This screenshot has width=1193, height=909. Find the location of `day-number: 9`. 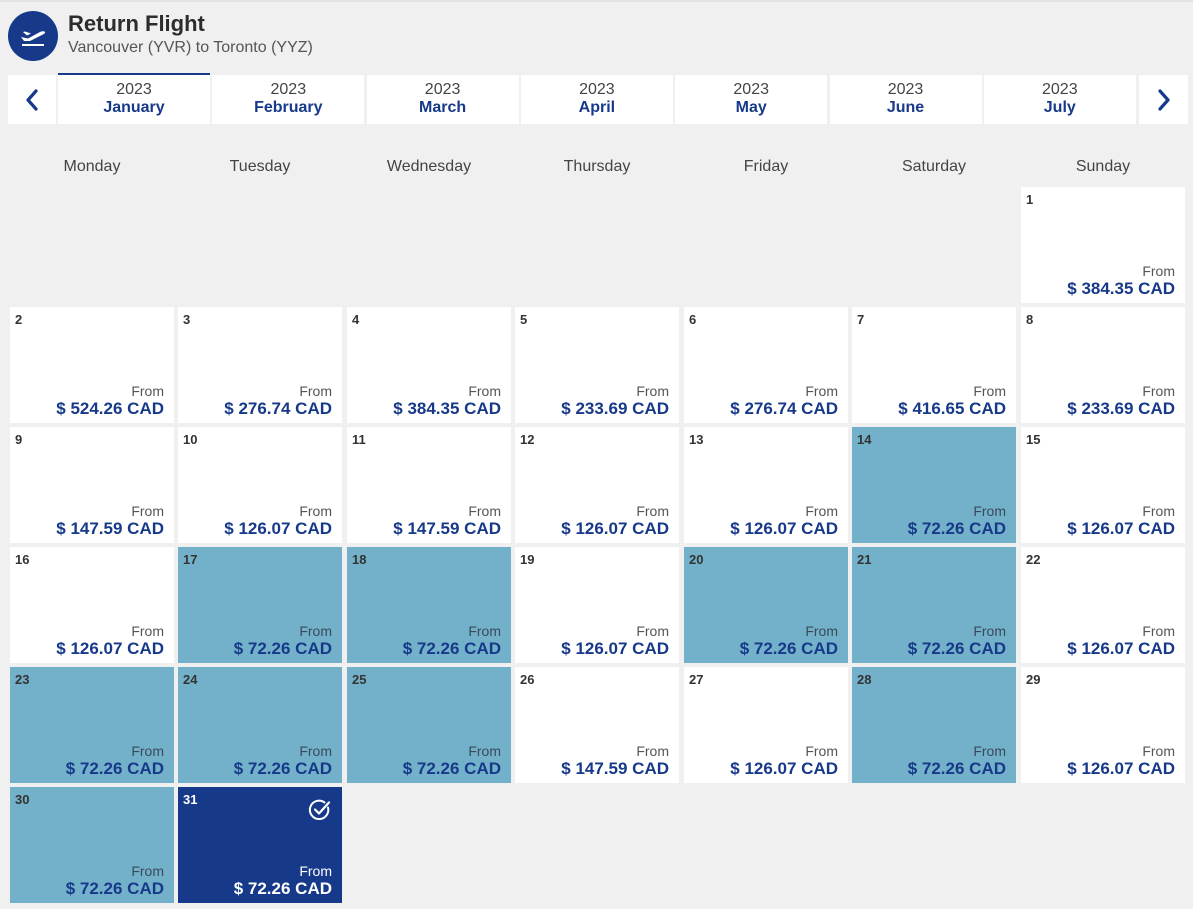

day-number: 9 is located at coordinates (19, 439).